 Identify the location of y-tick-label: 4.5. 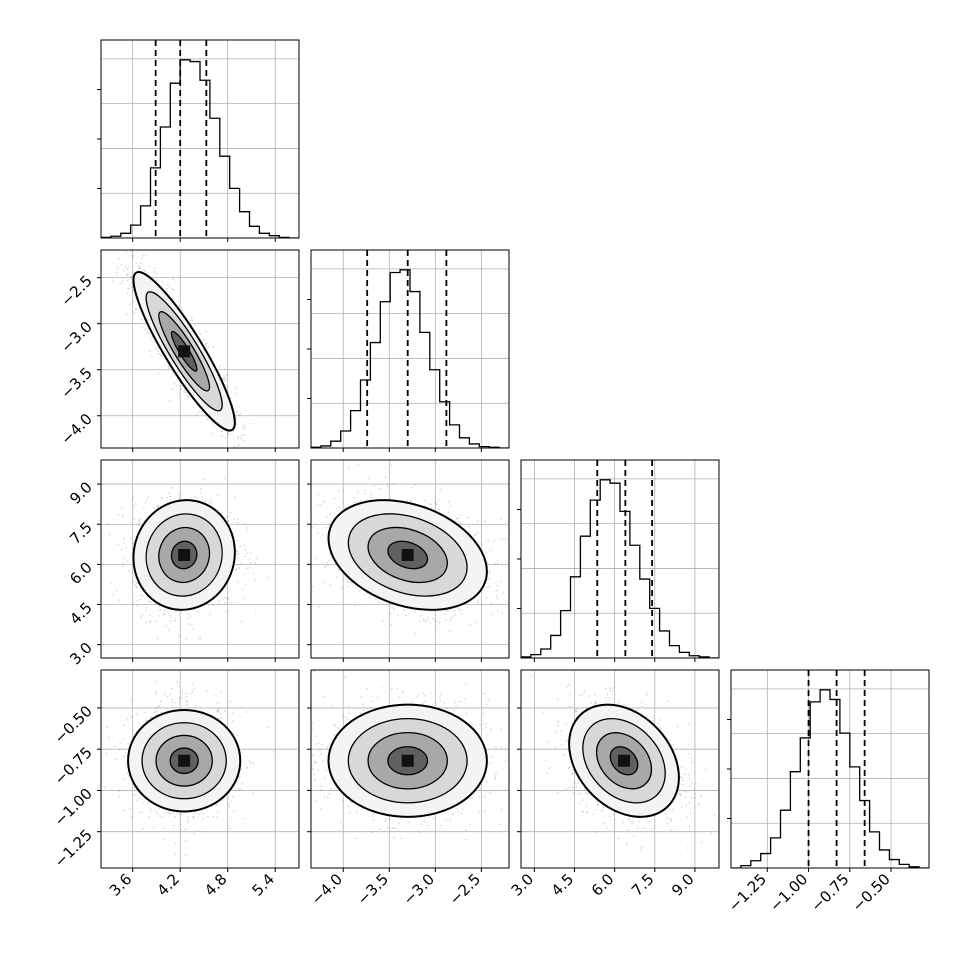
(81, 614).